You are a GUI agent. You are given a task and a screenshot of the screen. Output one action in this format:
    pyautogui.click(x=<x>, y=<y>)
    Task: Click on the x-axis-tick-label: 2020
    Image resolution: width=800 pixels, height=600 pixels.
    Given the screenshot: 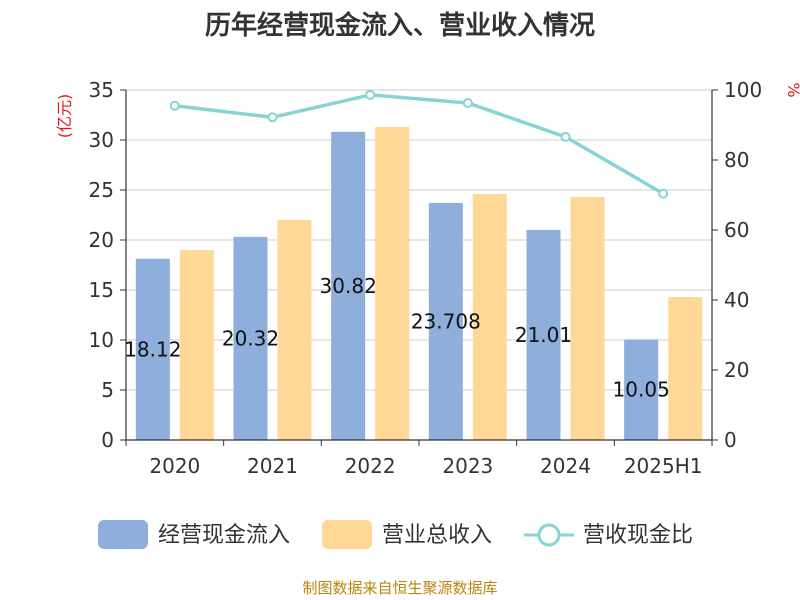 What is the action you would take?
    pyautogui.click(x=174, y=466)
    